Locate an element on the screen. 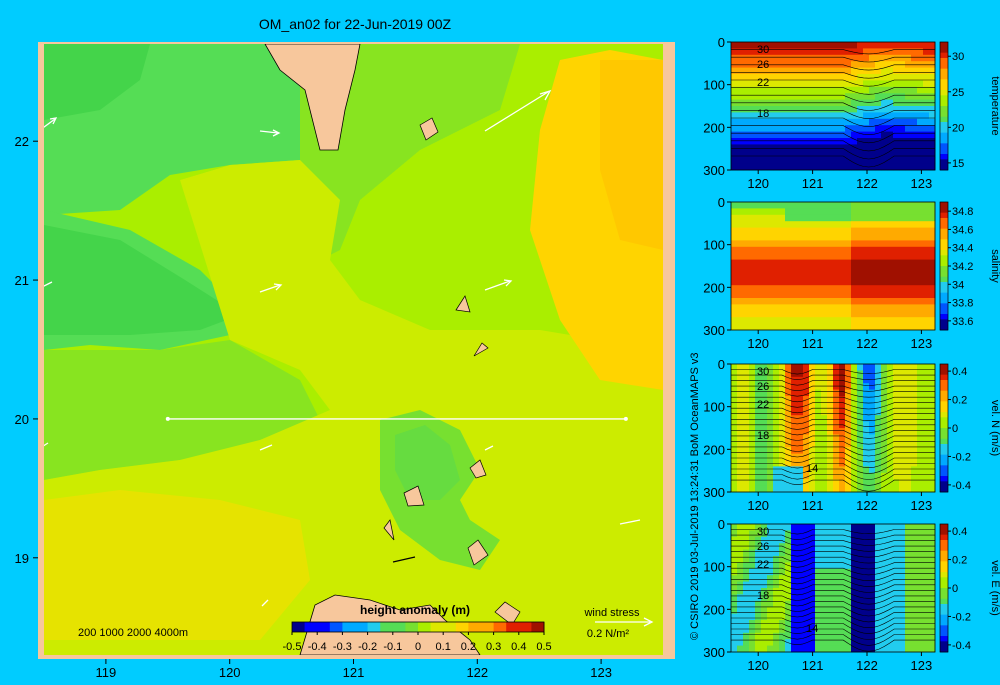 The image size is (1000, 685). section-colorbar-label: vel. E (m/s) is located at coordinates (994, 588).